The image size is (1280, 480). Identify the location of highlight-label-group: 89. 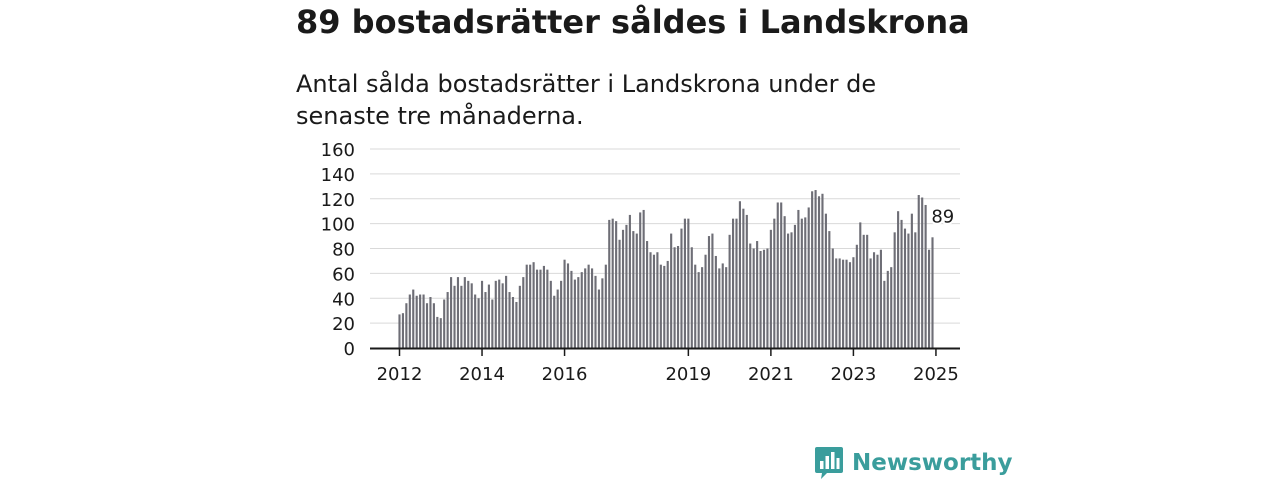
(942, 216).